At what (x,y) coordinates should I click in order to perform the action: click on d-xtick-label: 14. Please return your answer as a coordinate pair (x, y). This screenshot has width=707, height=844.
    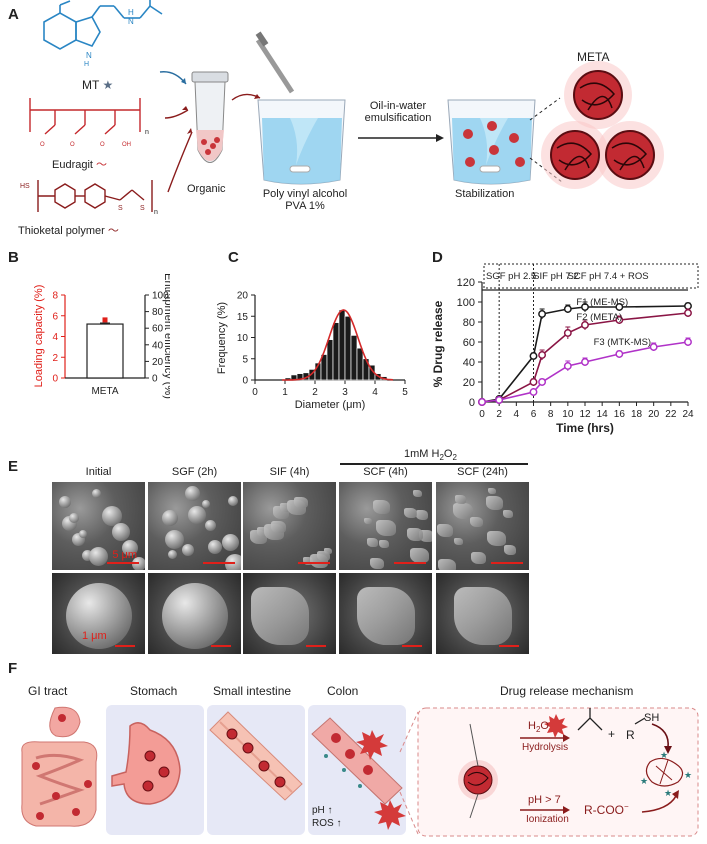
    Looking at the image, I should click on (603, 414).